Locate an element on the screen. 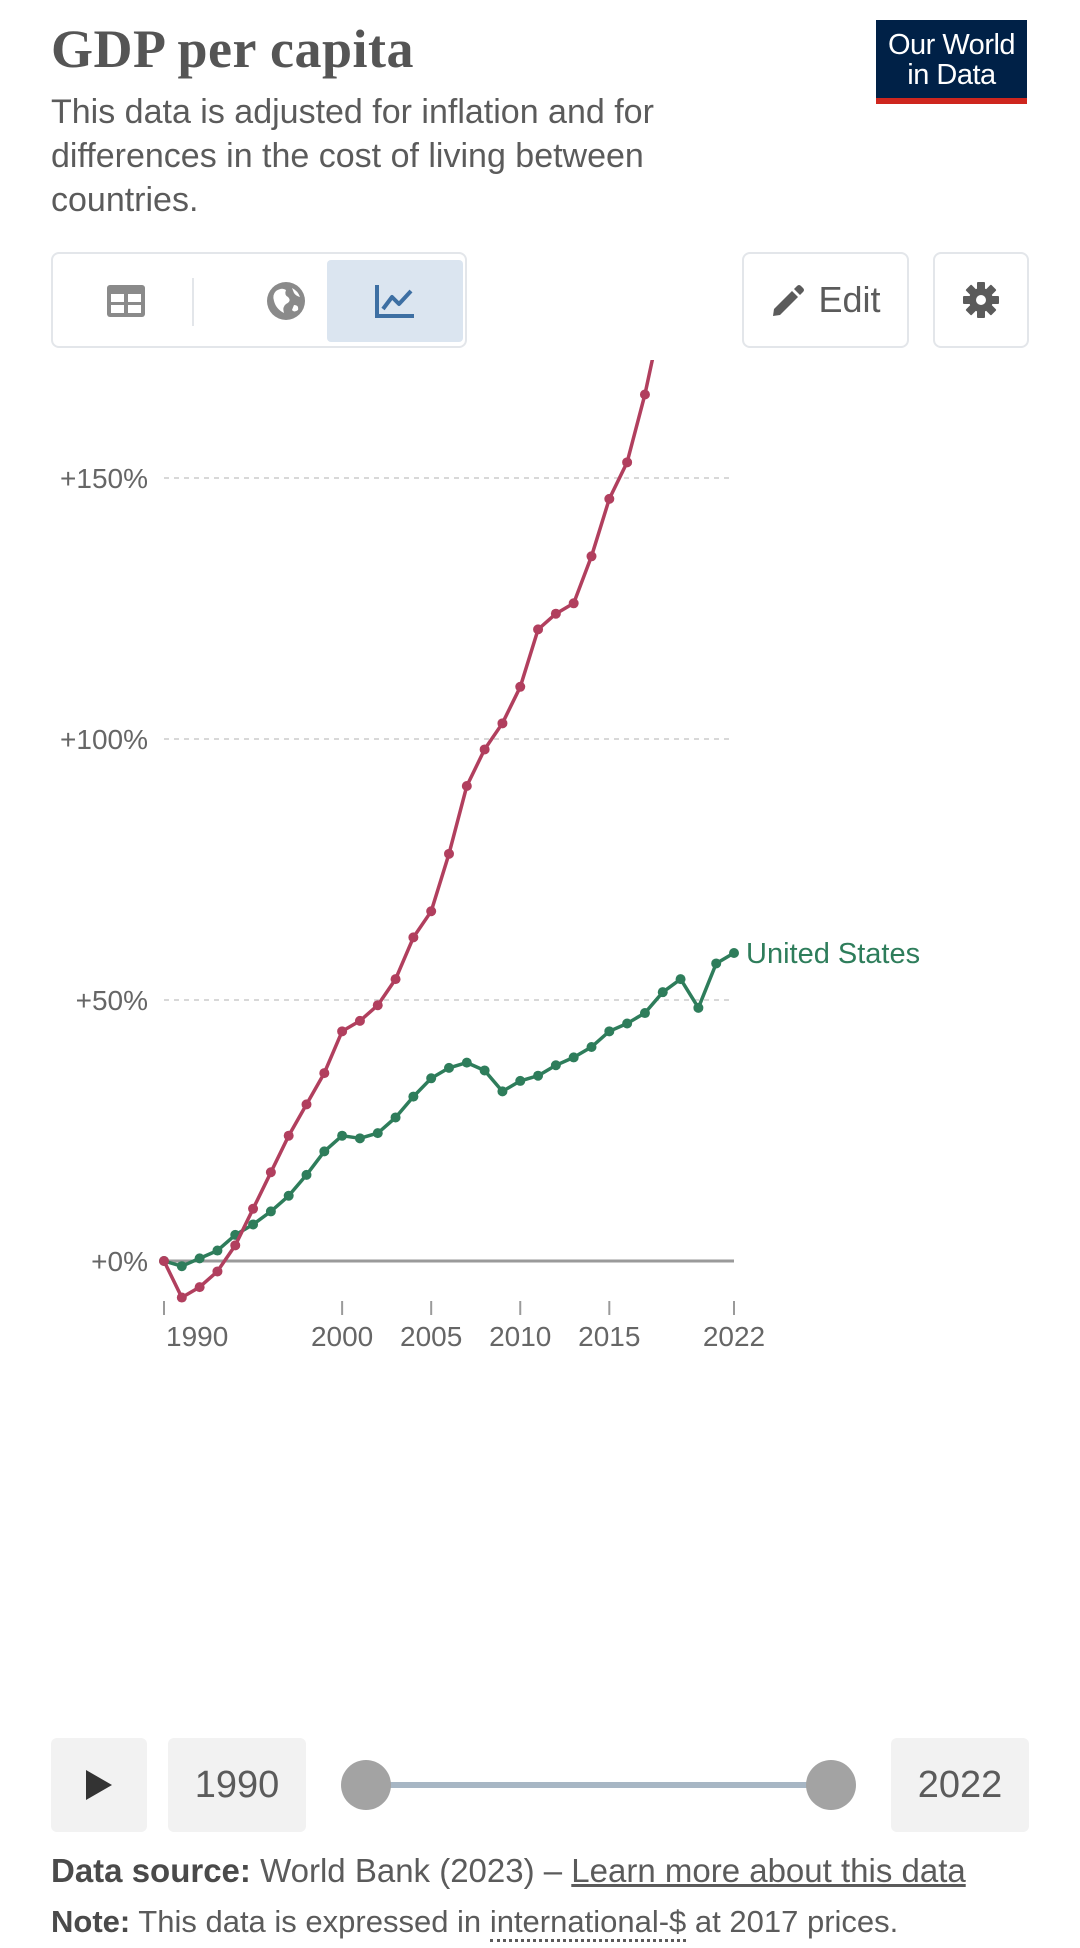  timeline-end-handle is located at coordinates (831, 1785).